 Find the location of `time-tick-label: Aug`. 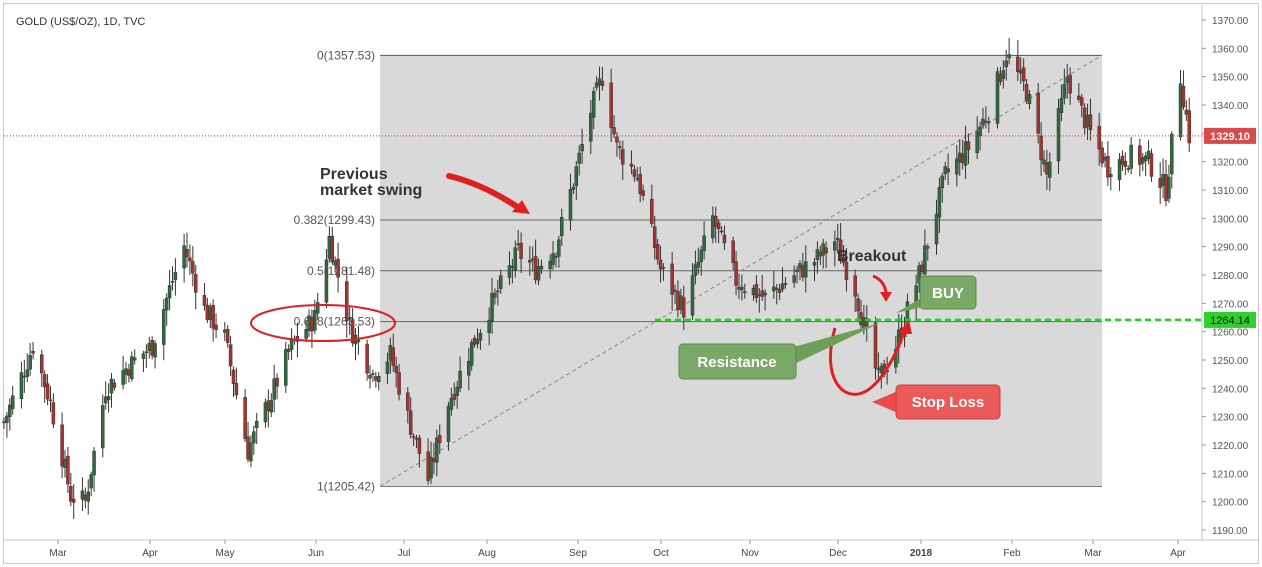

time-tick-label: Aug is located at coordinates (487, 553).